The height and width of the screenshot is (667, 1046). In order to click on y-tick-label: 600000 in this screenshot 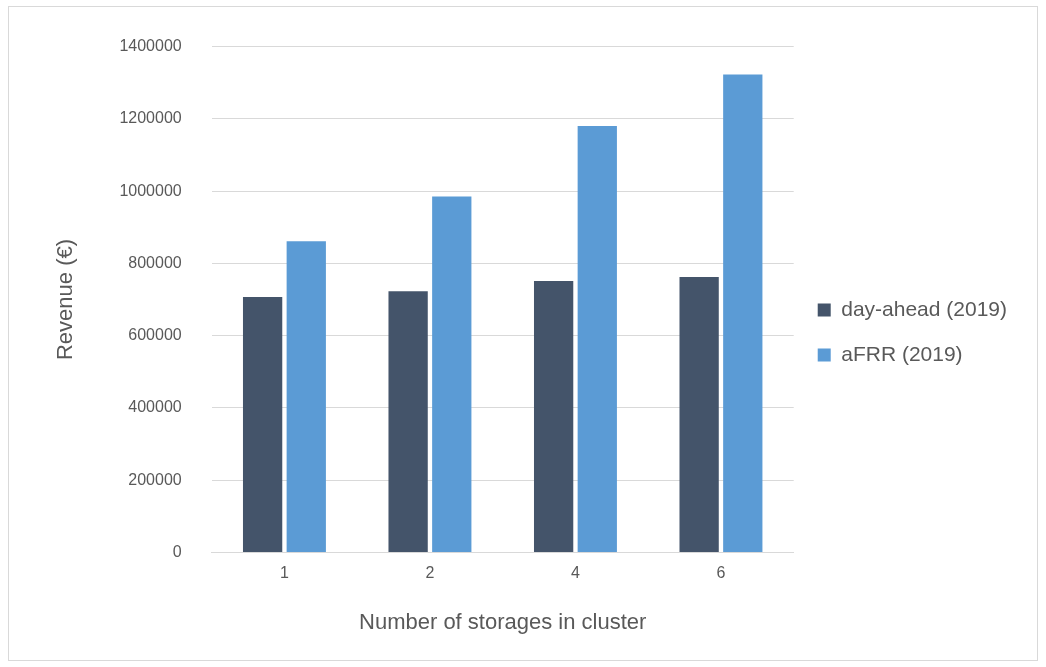, I will do `click(155, 335)`.